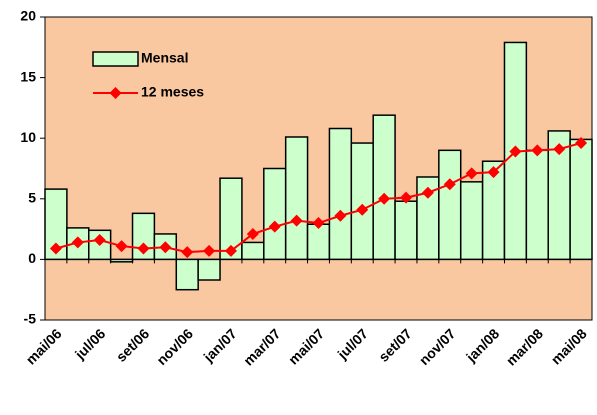  I want to click on x-tick-label: jan/07, so click(220, 345).